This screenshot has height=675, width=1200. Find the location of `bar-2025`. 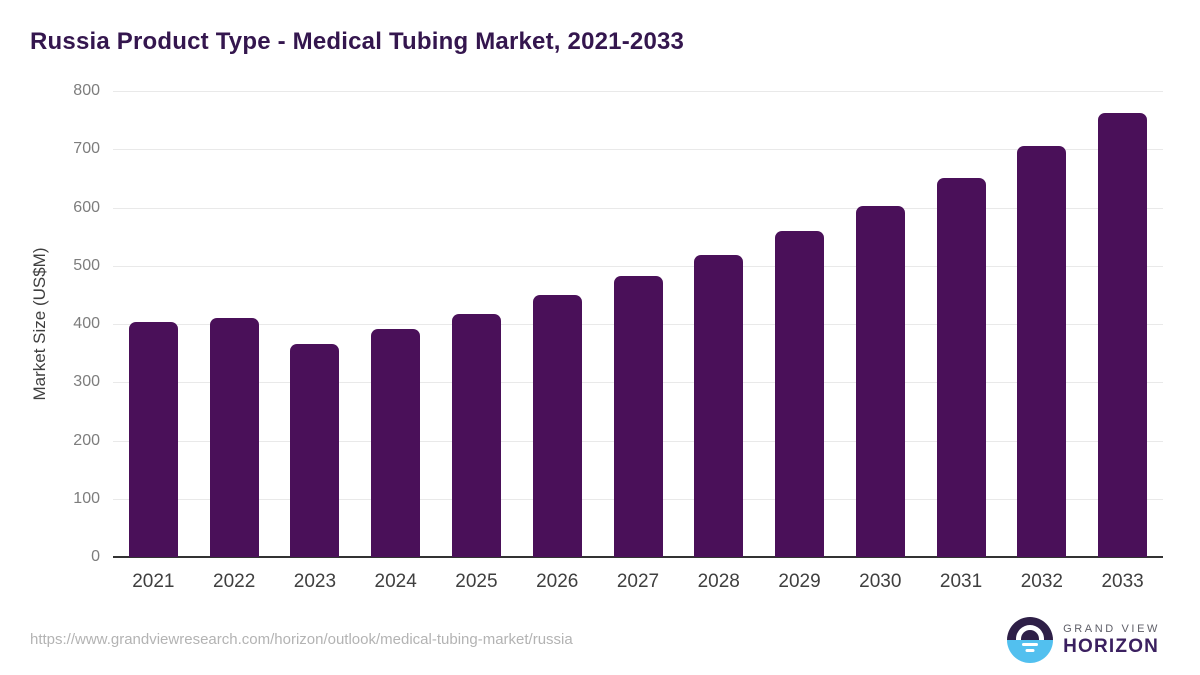

bar-2025 is located at coordinates (476, 435).